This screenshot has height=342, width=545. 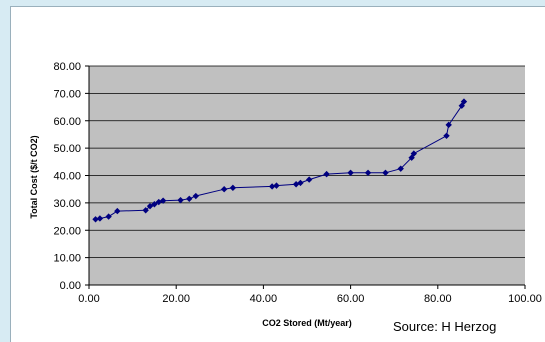 What do you see at coordinates (67, 149) in the screenshot?
I see `y-tick-label: 50.00` at bounding box center [67, 149].